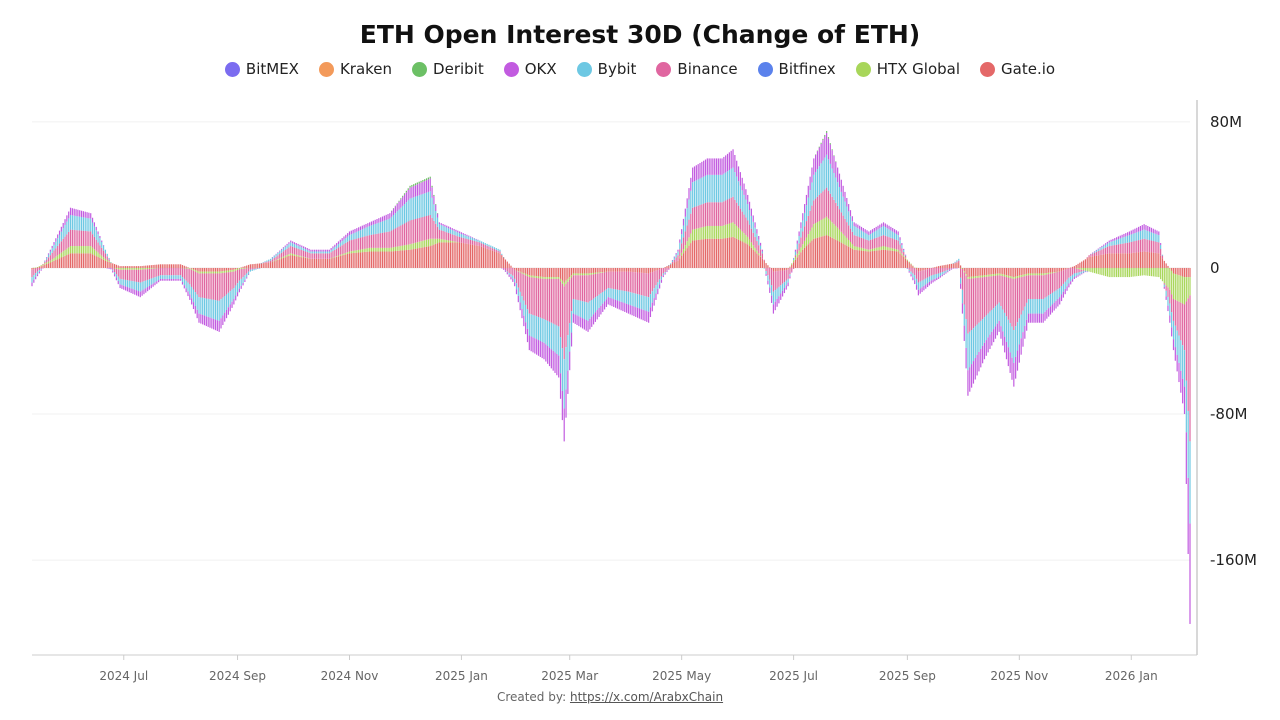 The width and height of the screenshot is (1280, 720). What do you see at coordinates (606, 69) in the screenshot?
I see `legend-item-bybit: Bybit` at bounding box center [606, 69].